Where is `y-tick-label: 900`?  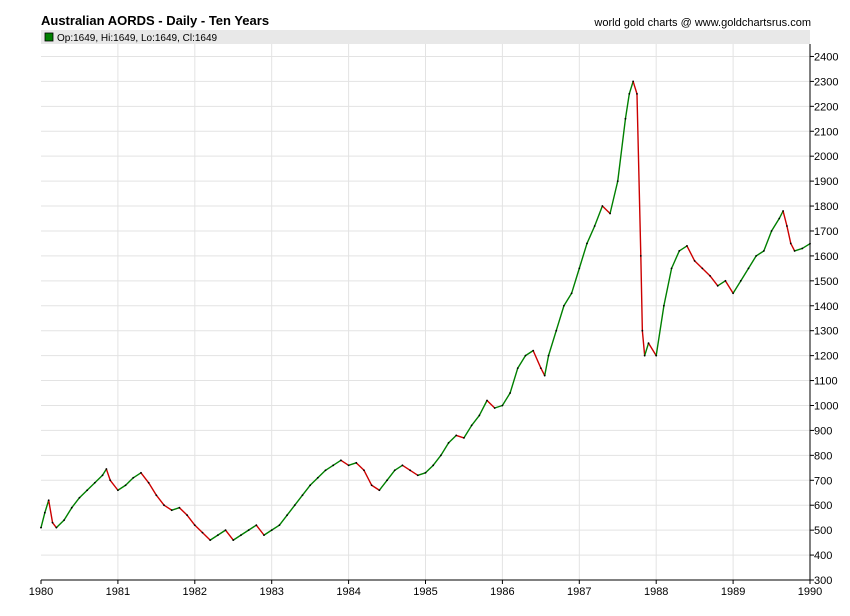 y-tick-label: 900 is located at coordinates (823, 431).